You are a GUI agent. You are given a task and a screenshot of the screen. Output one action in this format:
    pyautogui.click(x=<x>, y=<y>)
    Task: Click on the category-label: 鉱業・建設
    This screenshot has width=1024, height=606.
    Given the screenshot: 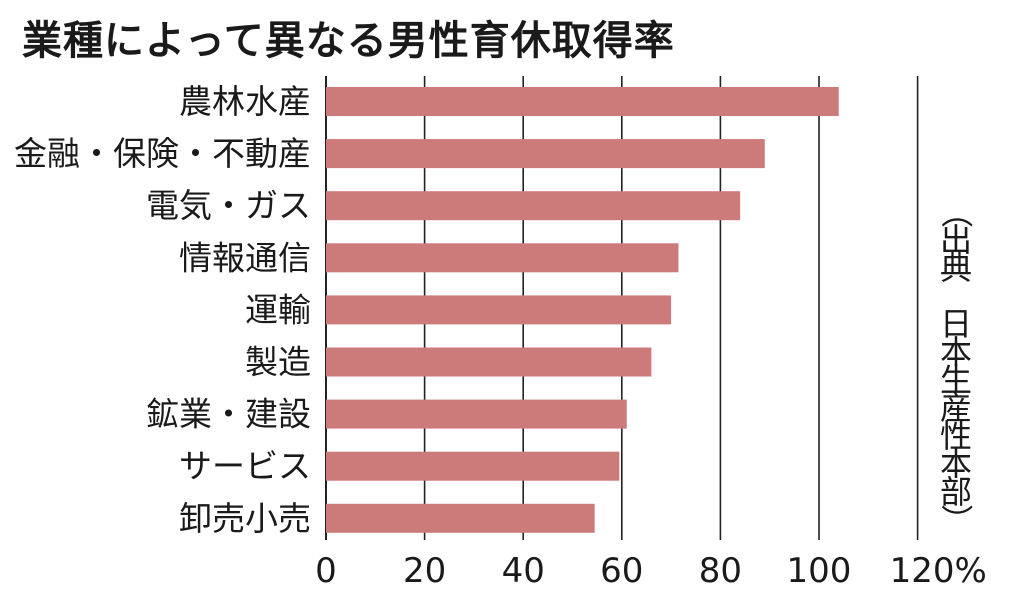 What is the action you would take?
    pyautogui.click(x=228, y=414)
    